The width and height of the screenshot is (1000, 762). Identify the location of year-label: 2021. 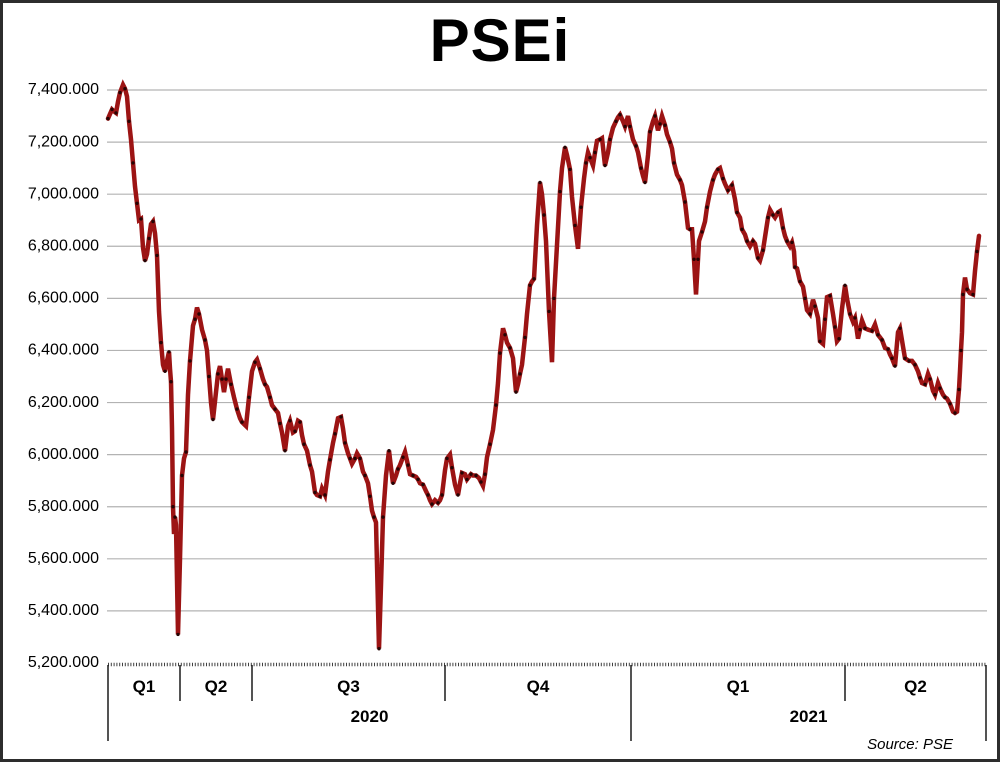
(809, 716).